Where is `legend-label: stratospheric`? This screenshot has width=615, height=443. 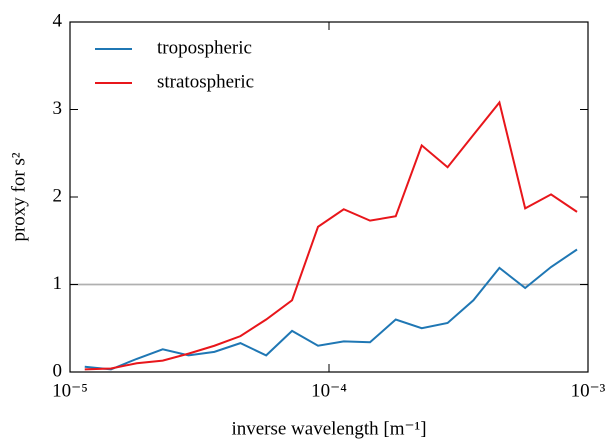 legend-label: stratospheric is located at coordinates (205, 81).